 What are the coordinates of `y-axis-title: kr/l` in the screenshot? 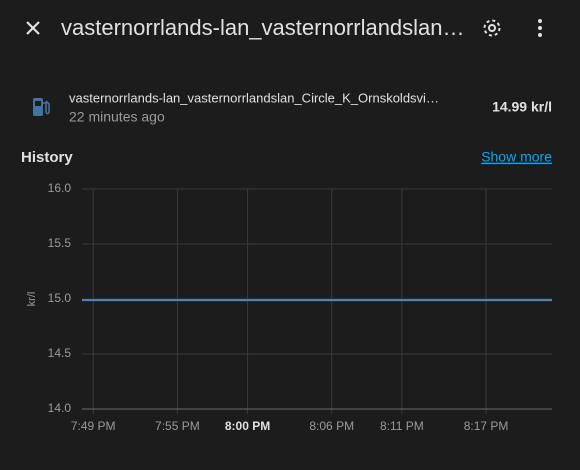 It's located at (32, 299).